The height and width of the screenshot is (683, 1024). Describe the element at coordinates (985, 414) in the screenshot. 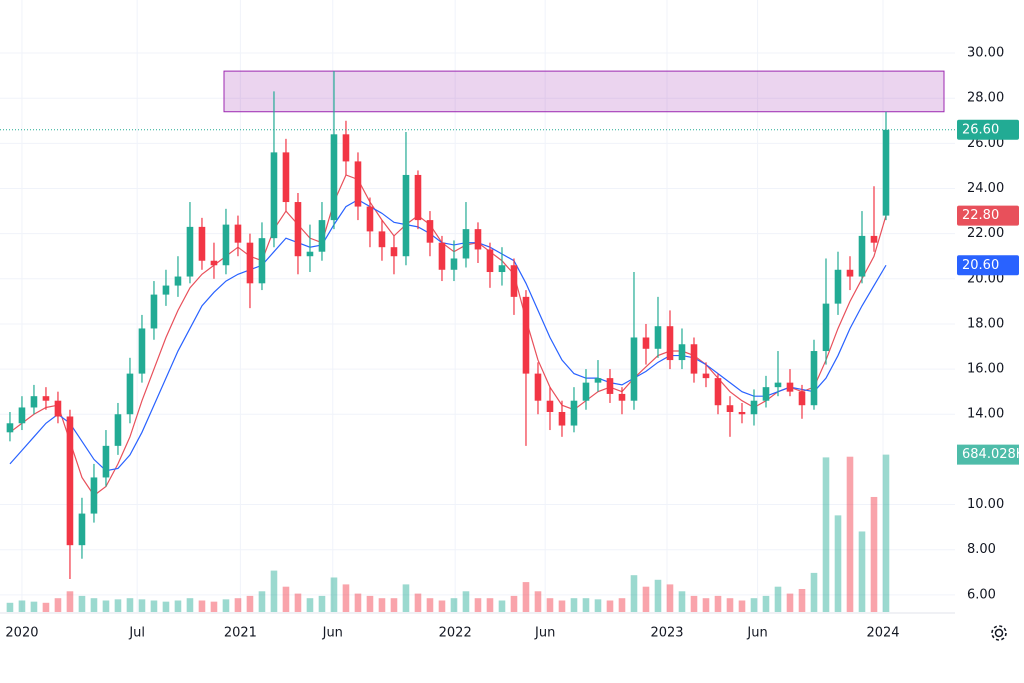

I see `y-tick-label: 14.00` at that location.